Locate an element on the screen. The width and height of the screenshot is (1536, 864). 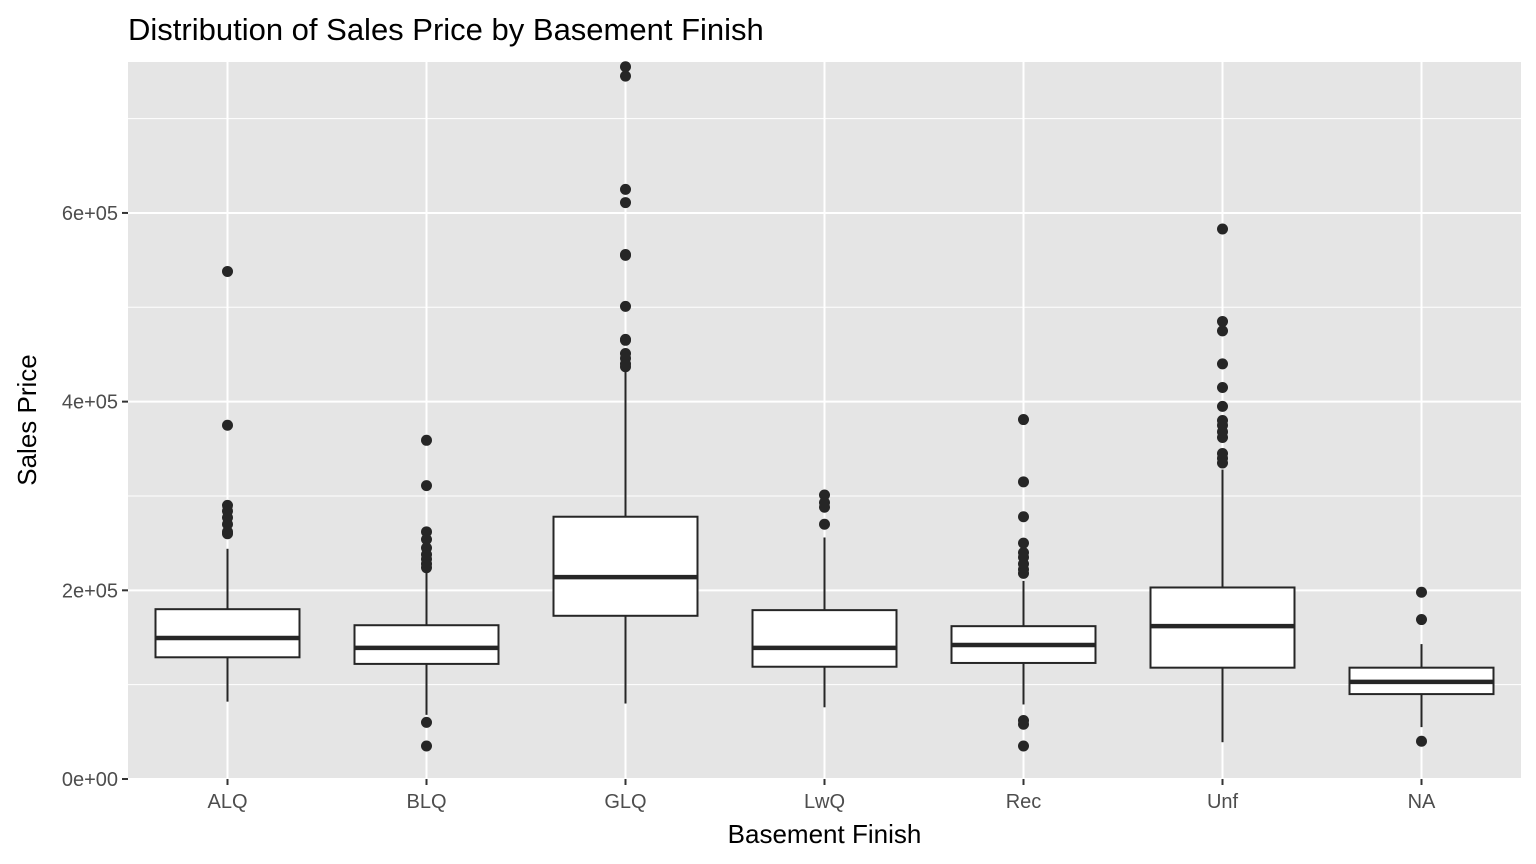
x-axis: ALQ BLQ GLQ LwQ Rec Unf NA is located at coordinates (821, 796).